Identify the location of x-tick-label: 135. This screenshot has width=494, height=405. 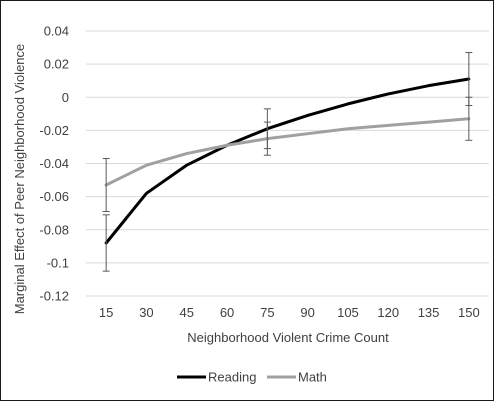
(429, 312).